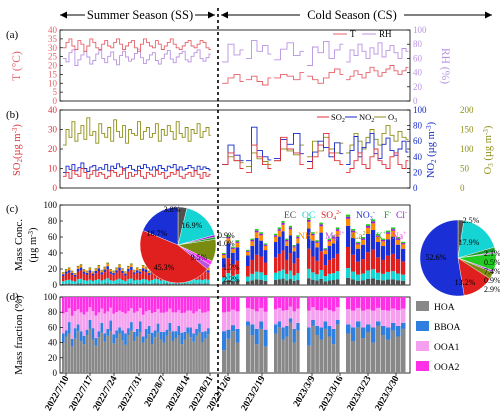  I want to click on panel-a-left-tick-label: 25, so click(53, 57).